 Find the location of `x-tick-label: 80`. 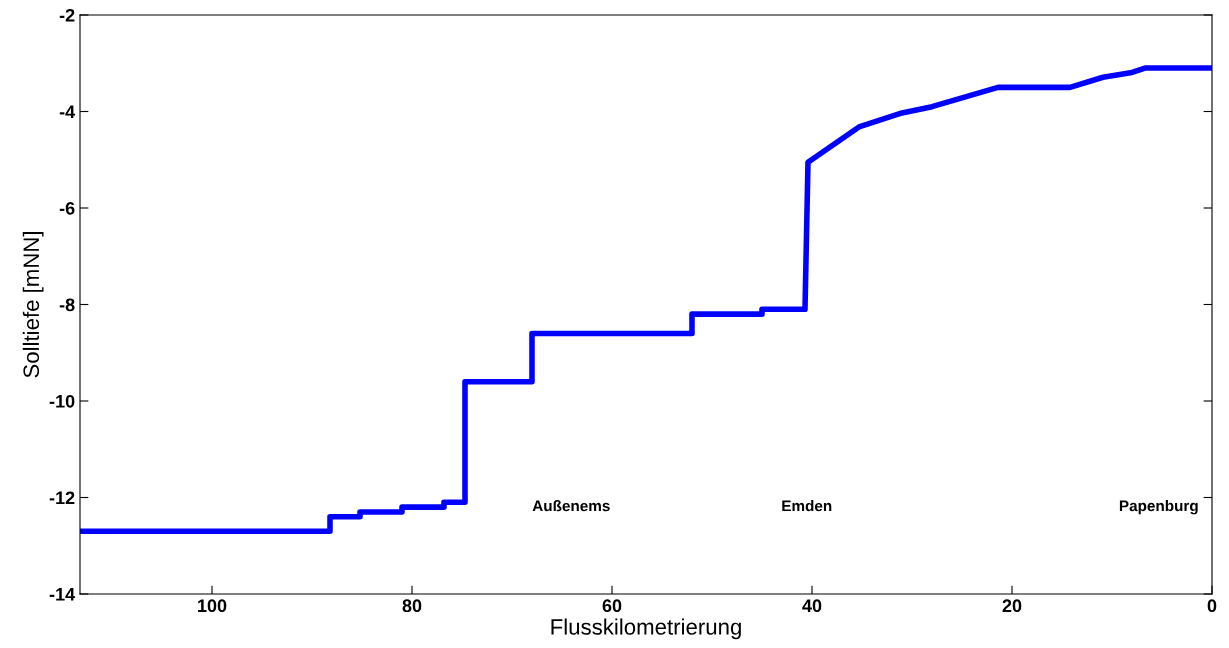

x-tick-label: 80 is located at coordinates (412, 606).